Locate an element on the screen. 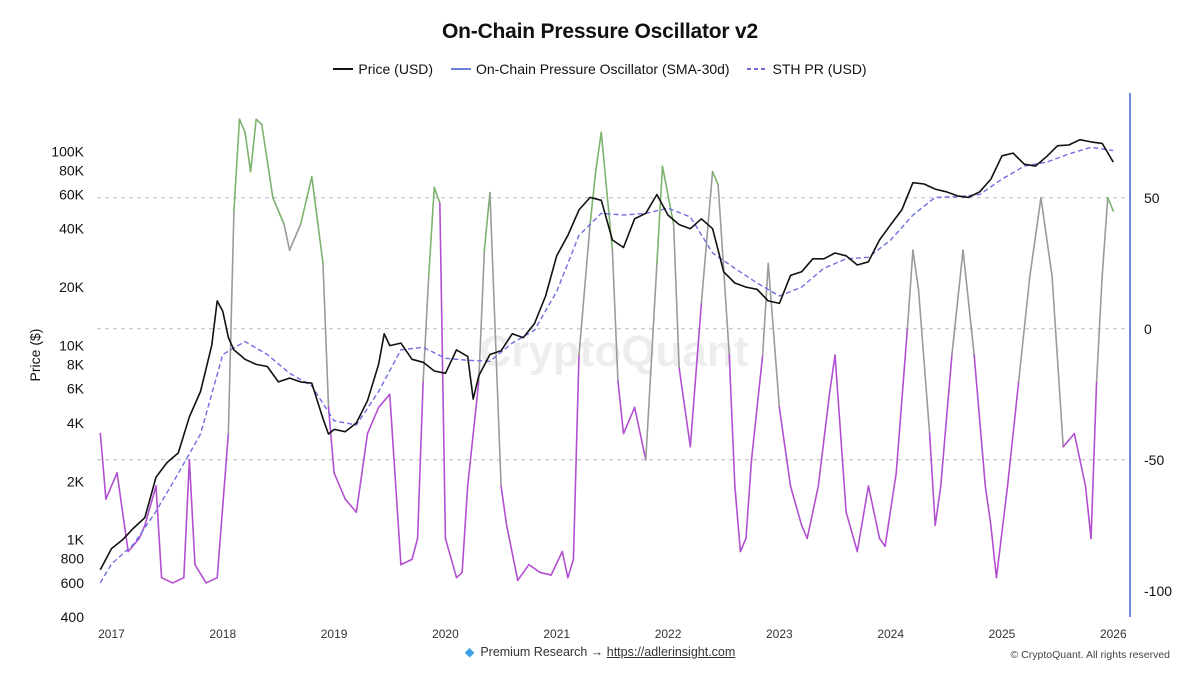  x-tick-label: 2023 is located at coordinates (779, 634).